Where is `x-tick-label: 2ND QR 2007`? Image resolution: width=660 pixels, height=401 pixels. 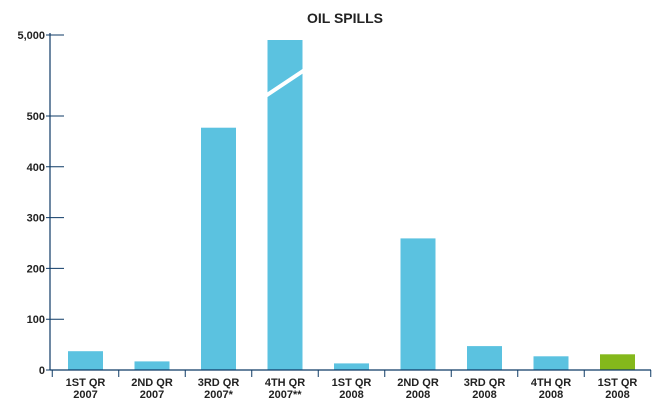
x-tick-label: 2ND QR 2007 is located at coordinates (152, 389).